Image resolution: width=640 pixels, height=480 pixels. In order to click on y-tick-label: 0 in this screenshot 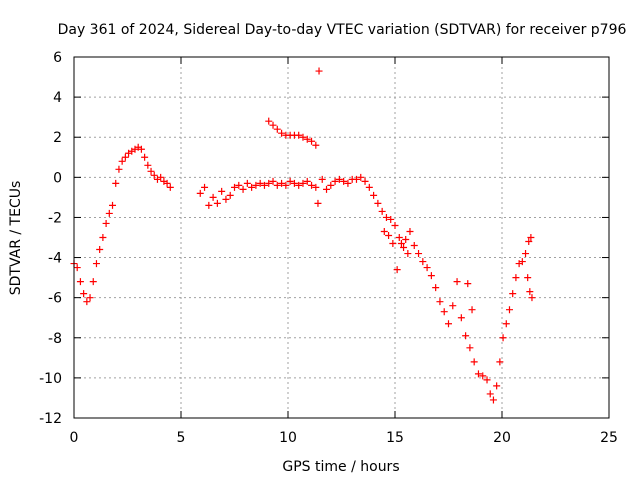, I will do `click(57, 178)`.